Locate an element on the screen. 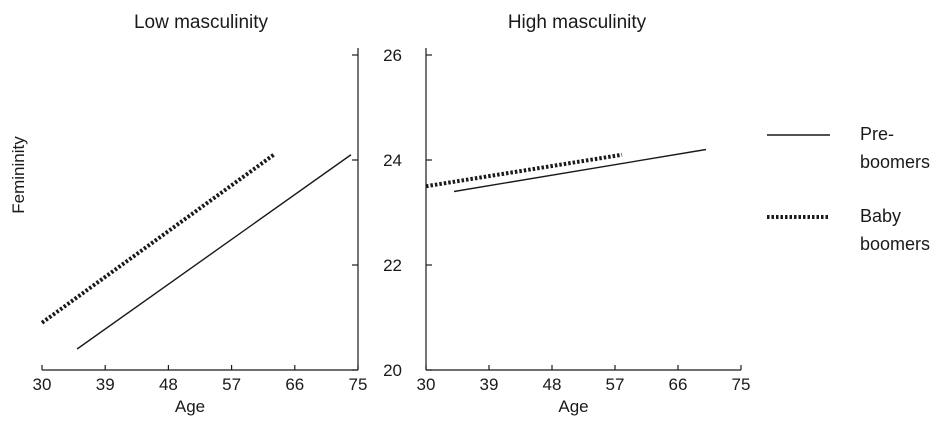 Image resolution: width=950 pixels, height=423 pixels. chart-title: Low masculinity is located at coordinates (201, 22).